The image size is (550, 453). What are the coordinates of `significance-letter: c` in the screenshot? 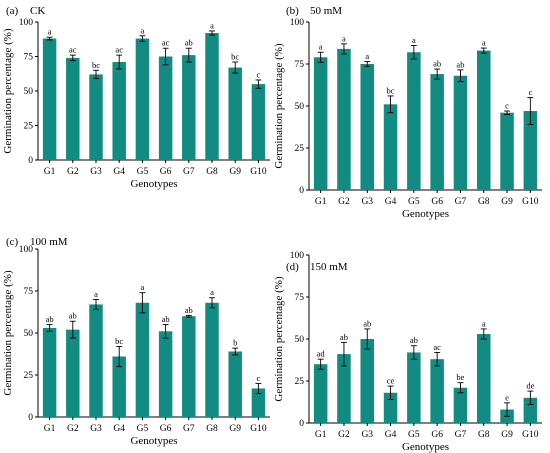 It's located at (259, 378).